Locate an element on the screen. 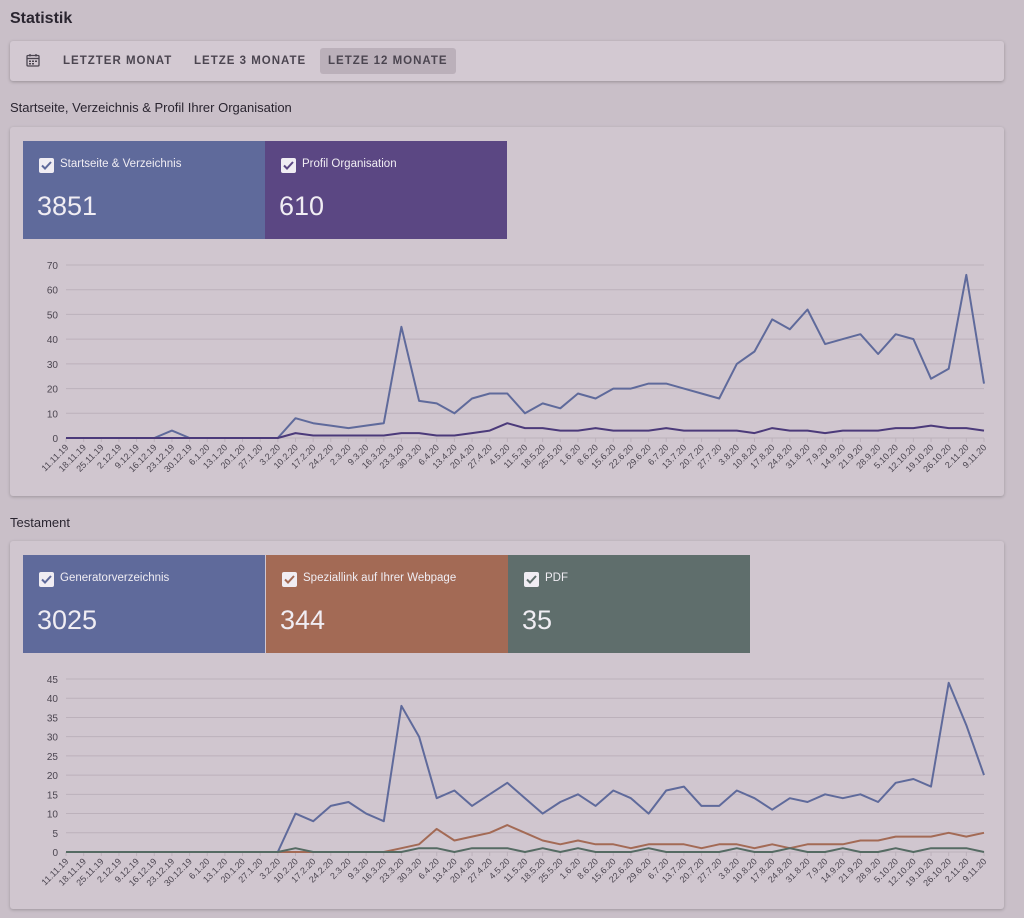 The height and width of the screenshot is (918, 1024). tile-pdf: PDF 35 is located at coordinates (629, 604).